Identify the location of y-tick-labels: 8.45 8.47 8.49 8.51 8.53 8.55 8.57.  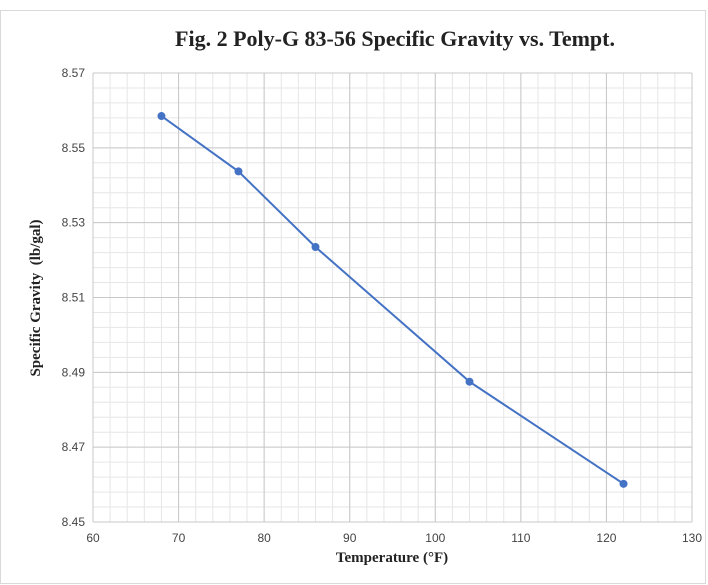
(74, 297).